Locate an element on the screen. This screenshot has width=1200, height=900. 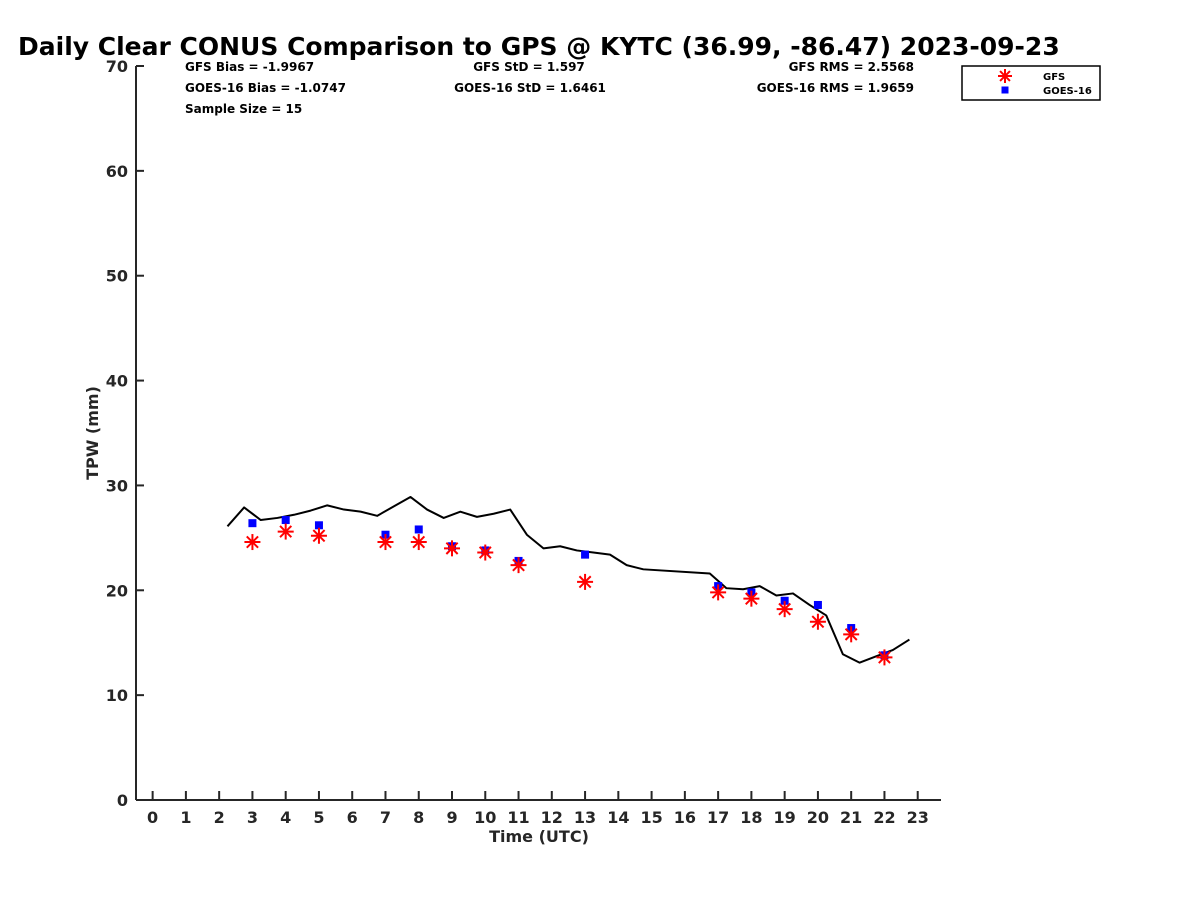
x-tick-label: 14 is located at coordinates (618, 817).